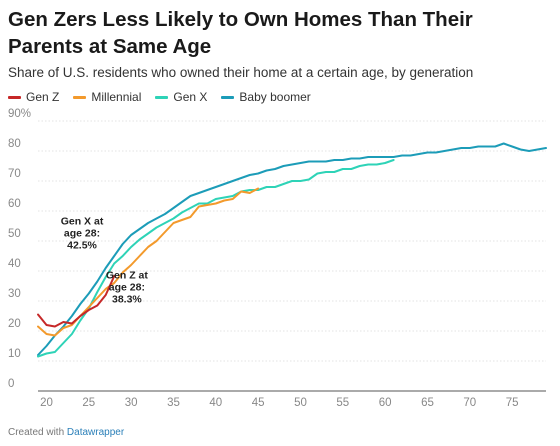 The width and height of the screenshot is (560, 446). Describe the element at coordinates (275, 97) in the screenshot. I see `legend-label-baby-boomer: Baby boomer` at that location.